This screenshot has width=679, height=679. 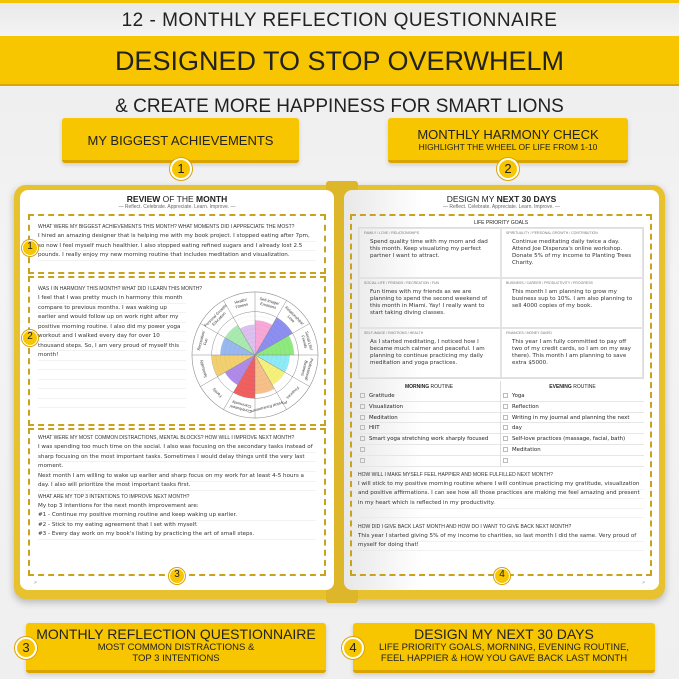 What do you see at coordinates (392, 233) in the screenshot?
I see `goal-category: Family / Love / Relationships` at bounding box center [392, 233].